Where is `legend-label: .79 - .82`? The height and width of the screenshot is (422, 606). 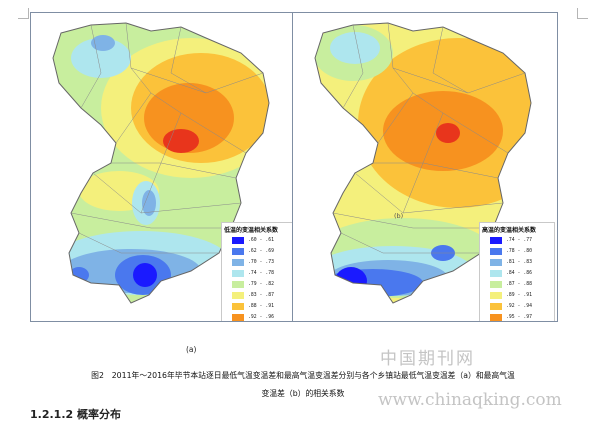 legend-label: .79 - .82 is located at coordinates (261, 284).